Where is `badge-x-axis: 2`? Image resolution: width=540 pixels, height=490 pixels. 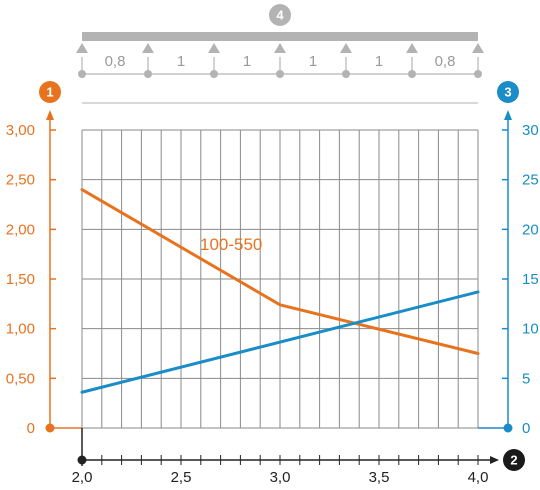 badge-x-axis: 2 is located at coordinates (514, 460).